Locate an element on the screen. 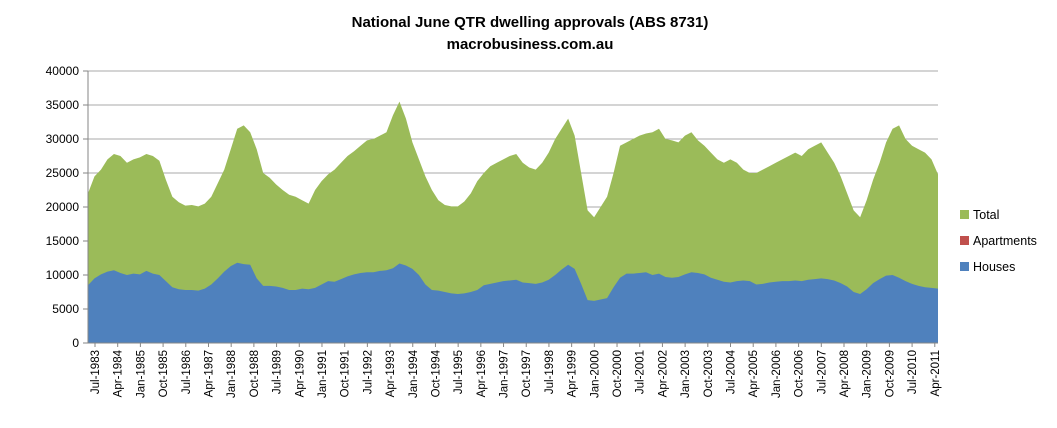 Image resolution: width=1057 pixels, height=428 pixels. x-tick-label-11: Oct-1991 is located at coordinates (346, 373).